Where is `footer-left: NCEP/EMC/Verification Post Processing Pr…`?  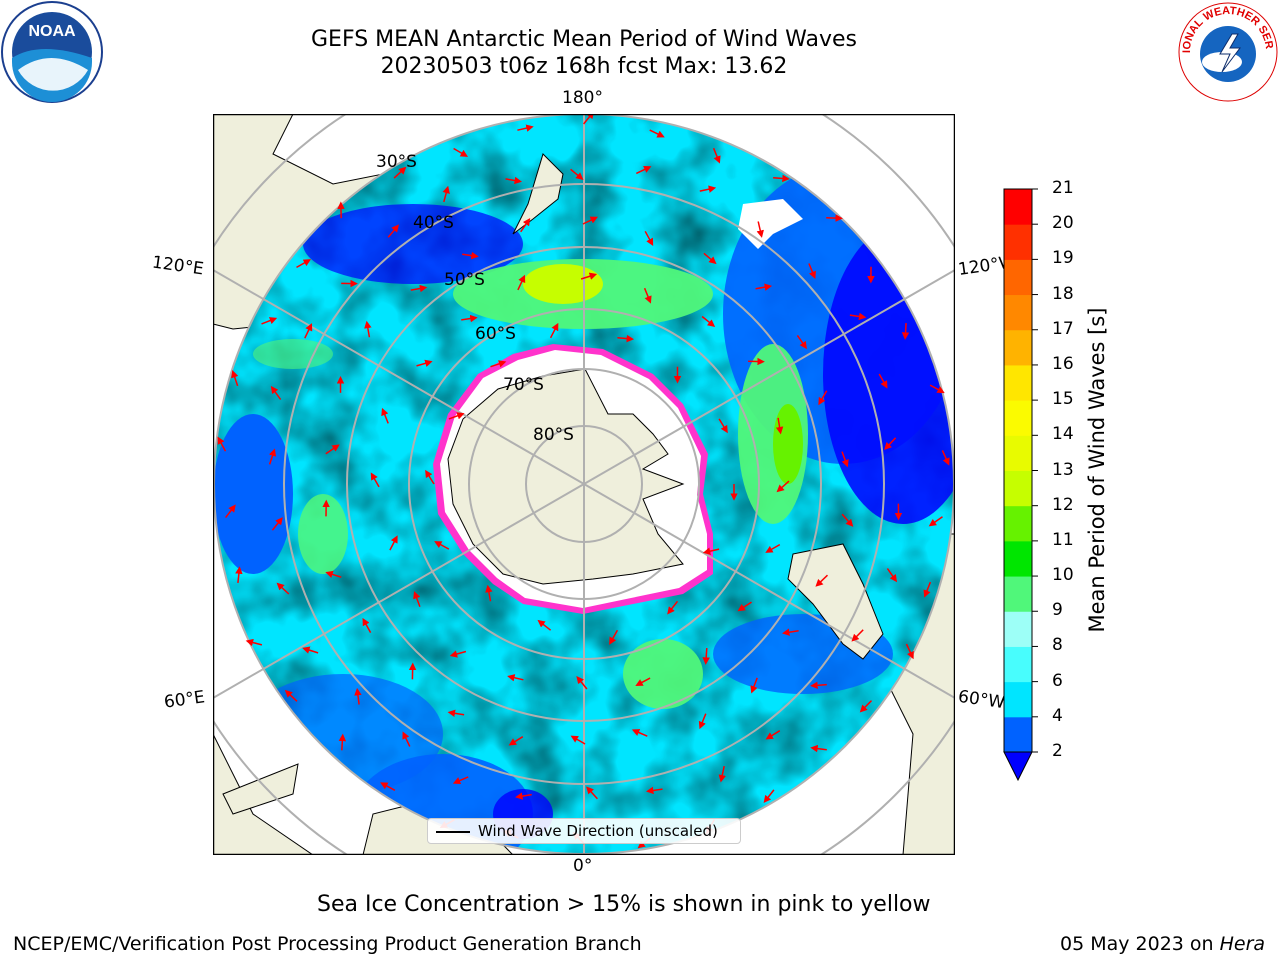
footer-left: NCEP/EMC/Verification Post Processing Pr… is located at coordinates (327, 944).